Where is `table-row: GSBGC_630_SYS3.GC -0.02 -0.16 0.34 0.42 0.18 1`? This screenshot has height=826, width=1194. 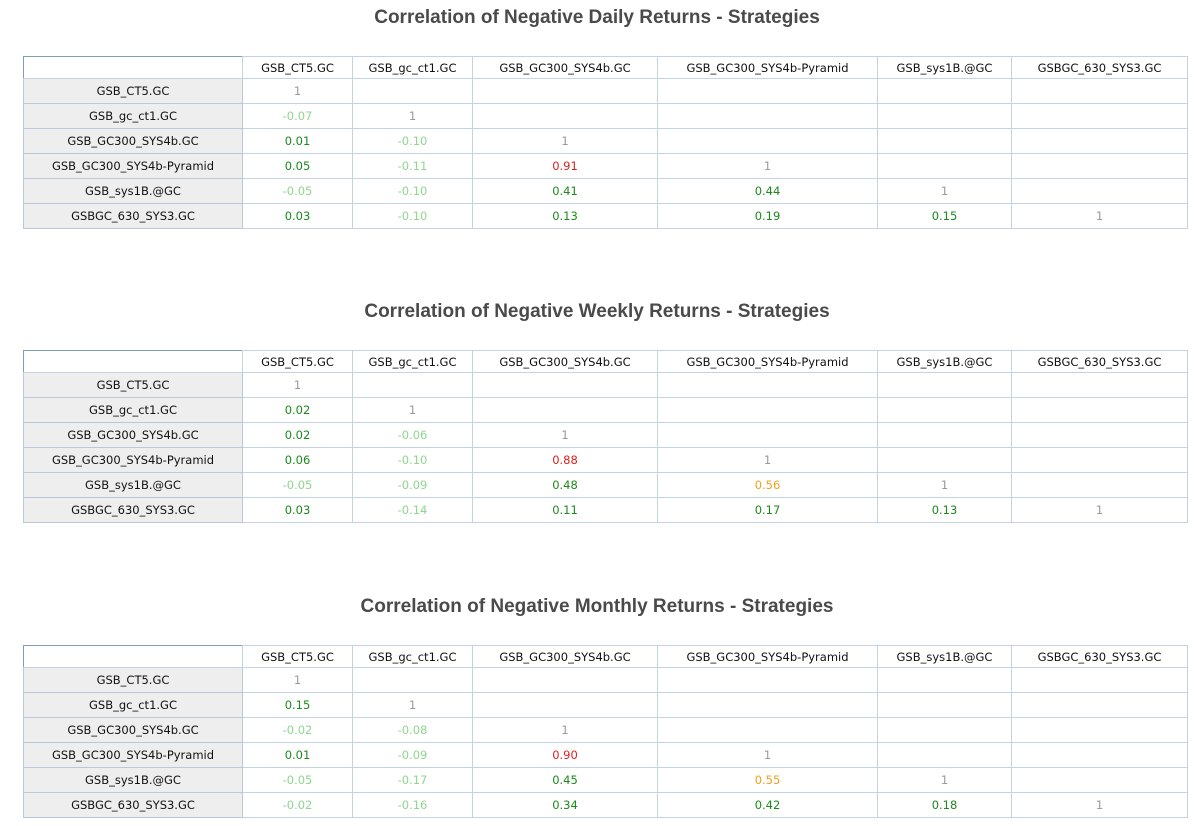 table-row: GSBGC_630_SYS3.GC -0.02 -0.16 0.34 0.42 0.18 1 is located at coordinates (605, 805).